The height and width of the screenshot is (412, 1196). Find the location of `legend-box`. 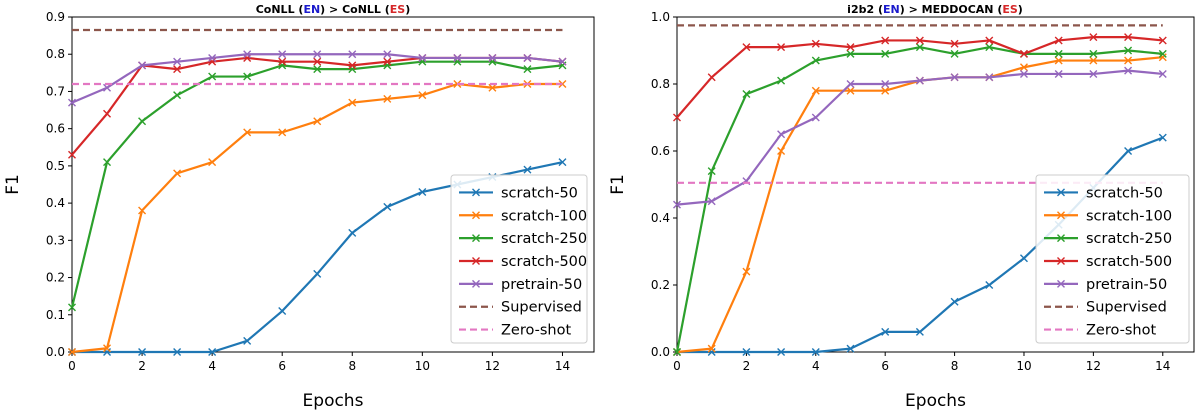

legend-box is located at coordinates (519, 259).